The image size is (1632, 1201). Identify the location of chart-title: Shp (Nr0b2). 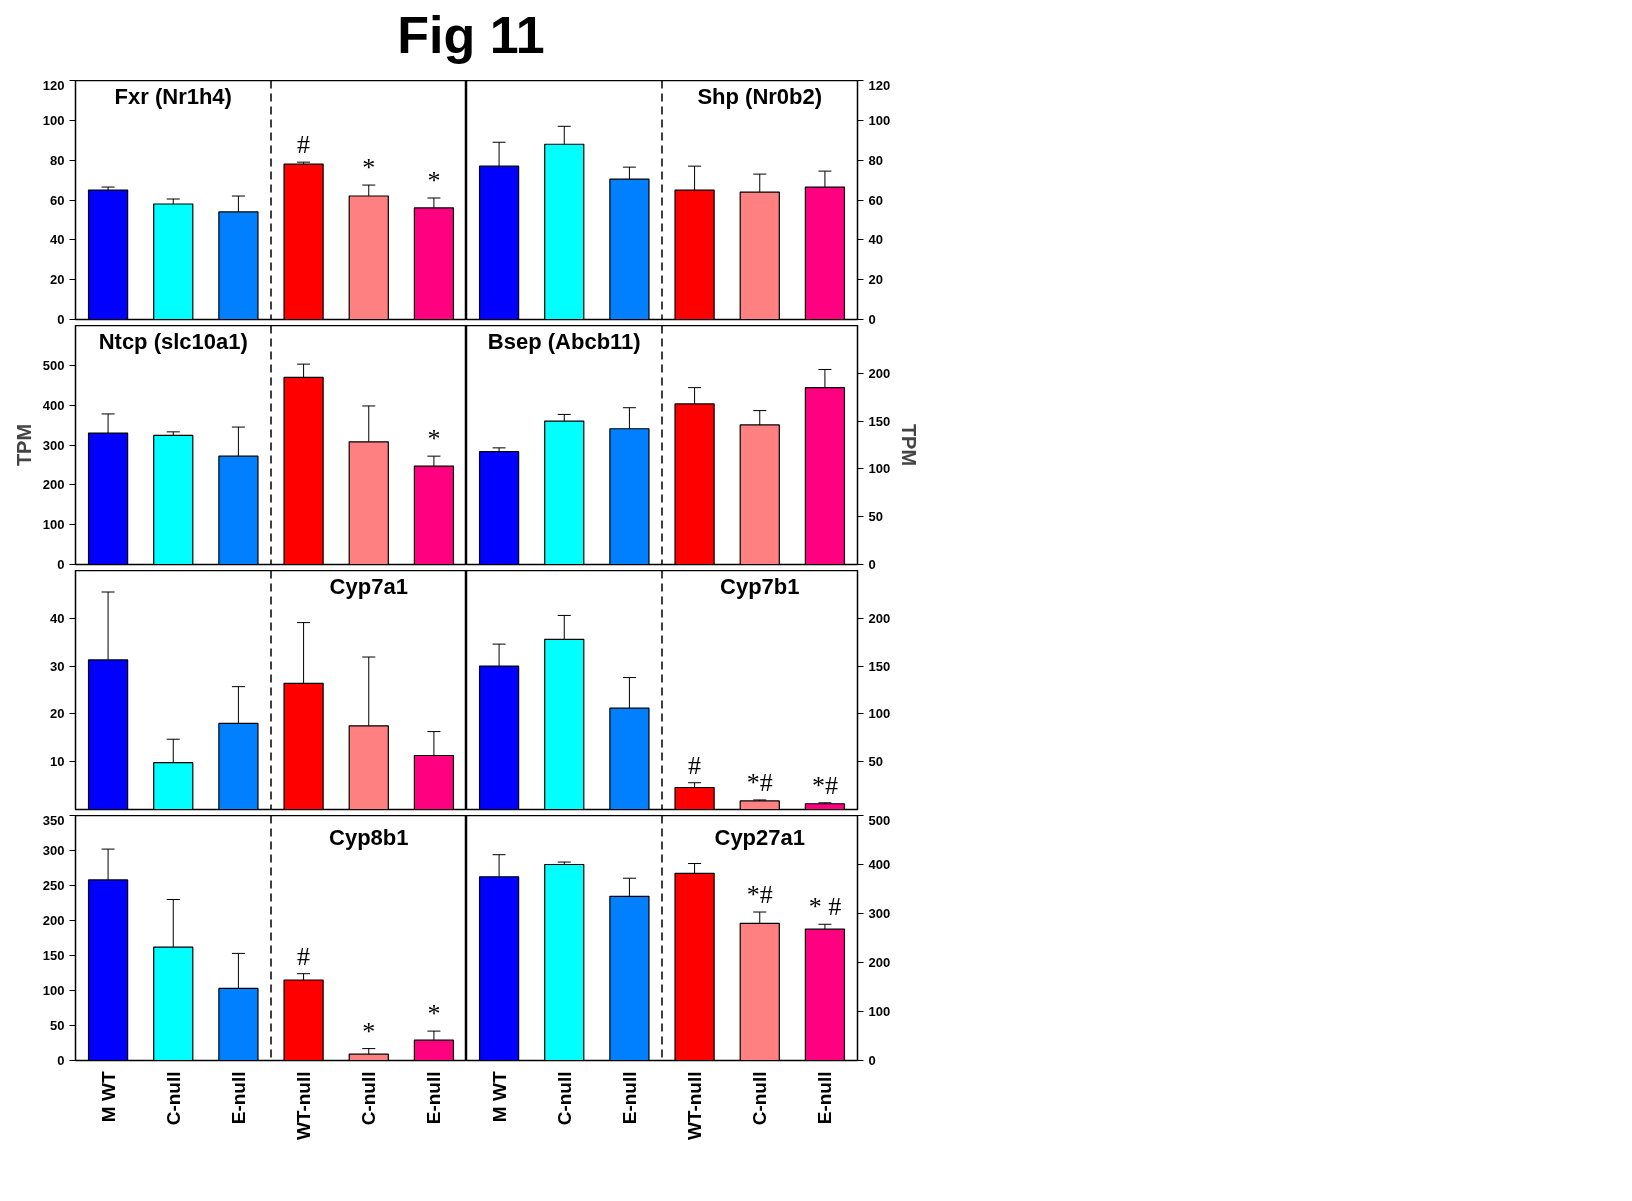
(760, 96).